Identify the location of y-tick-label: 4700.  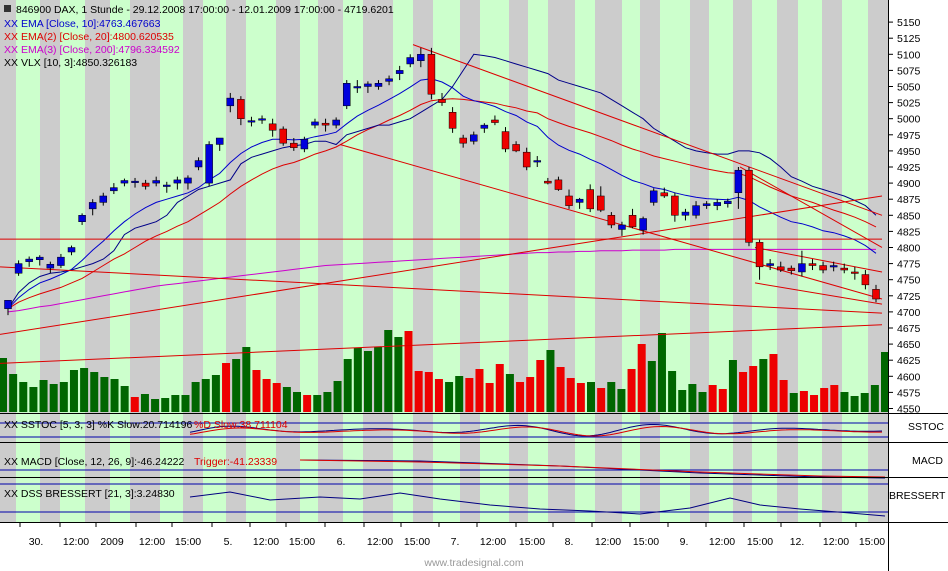
(909, 313).